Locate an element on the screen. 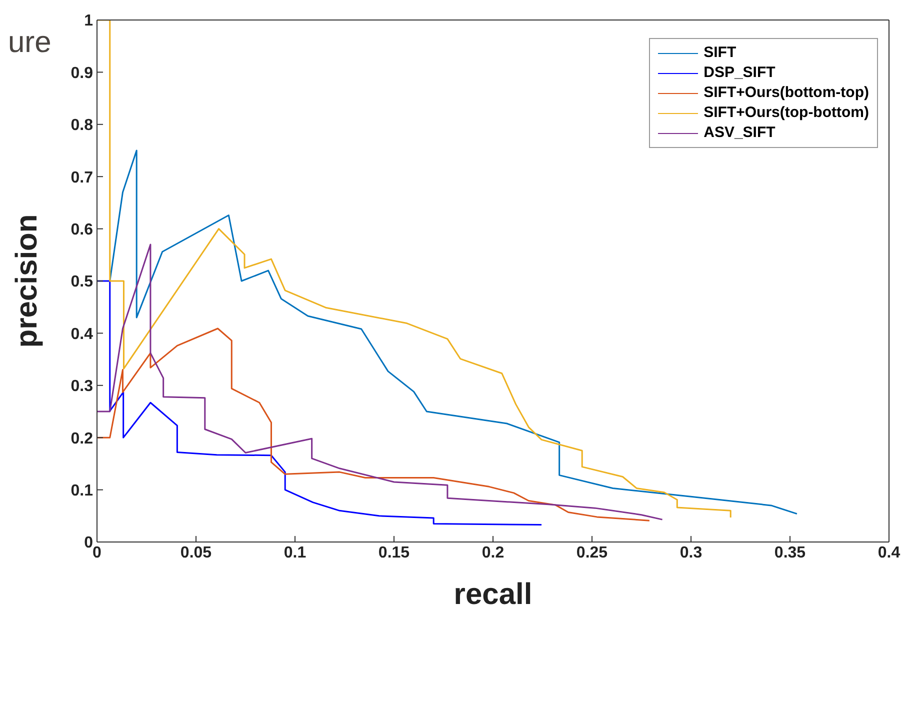 Image resolution: width=915 pixels, height=723 pixels. y-tick-label: 0.1 is located at coordinates (82, 491).